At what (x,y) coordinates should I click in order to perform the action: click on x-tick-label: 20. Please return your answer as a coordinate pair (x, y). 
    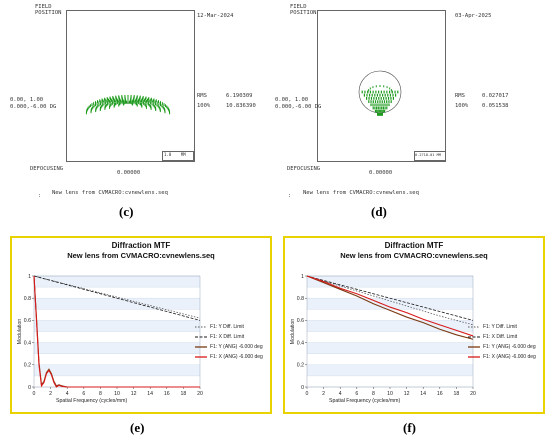
    Looking at the image, I should click on (200, 394).